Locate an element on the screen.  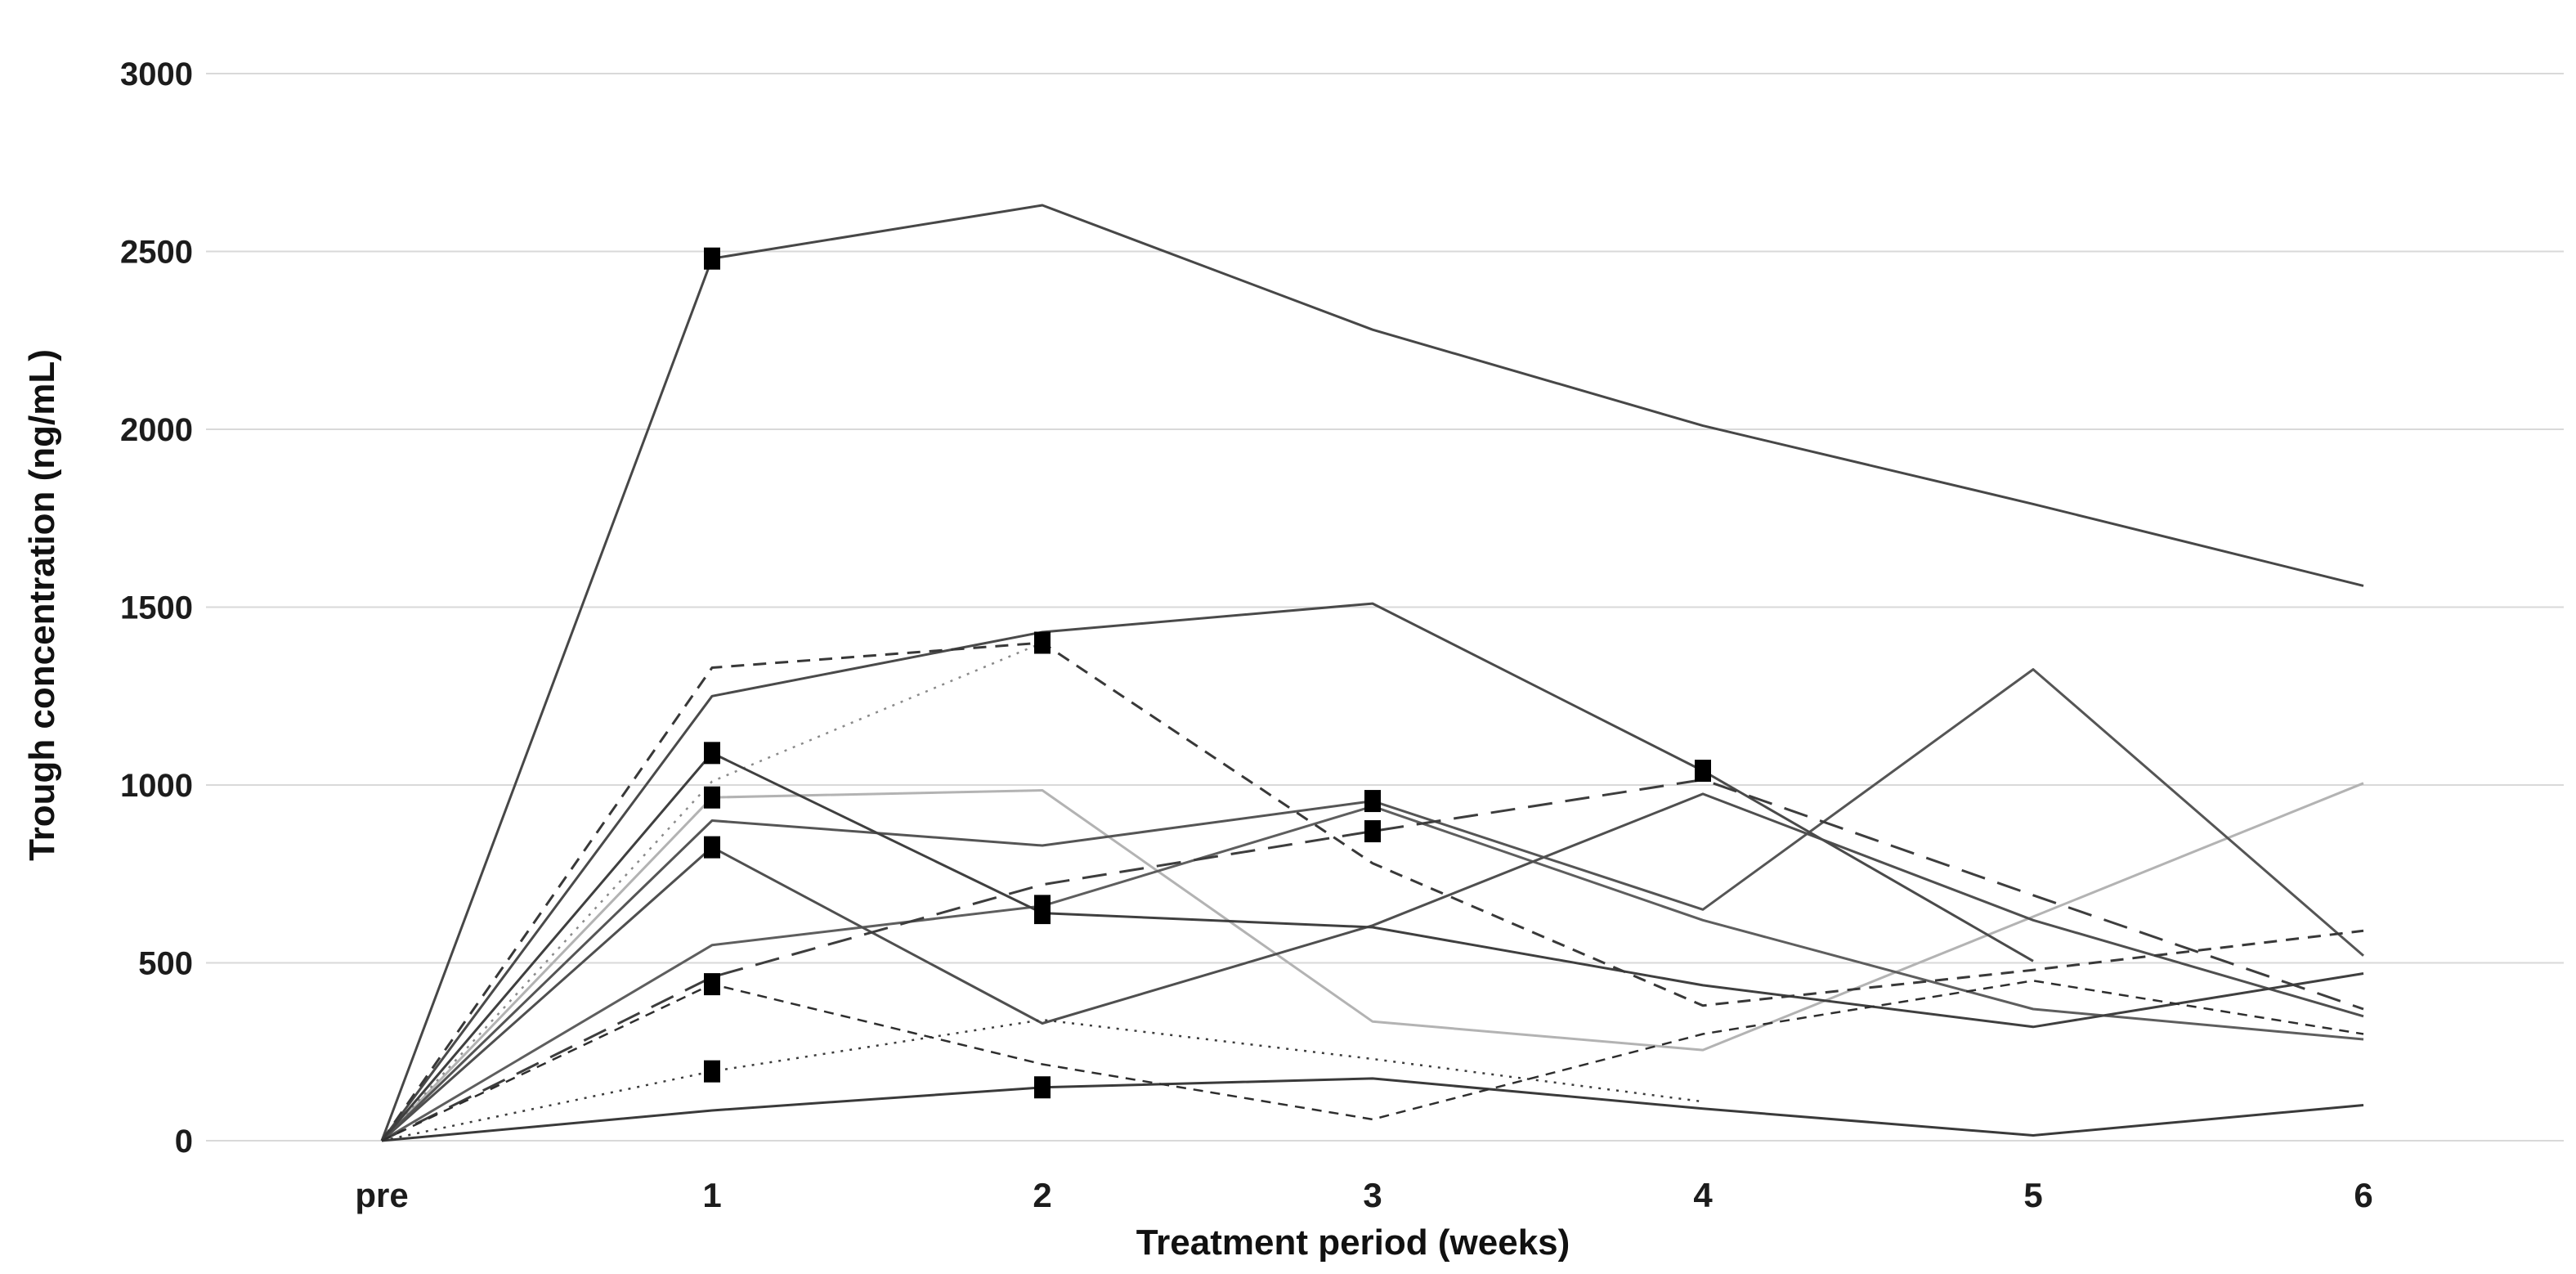
x-tick-label: 5 is located at coordinates (2032, 1195).